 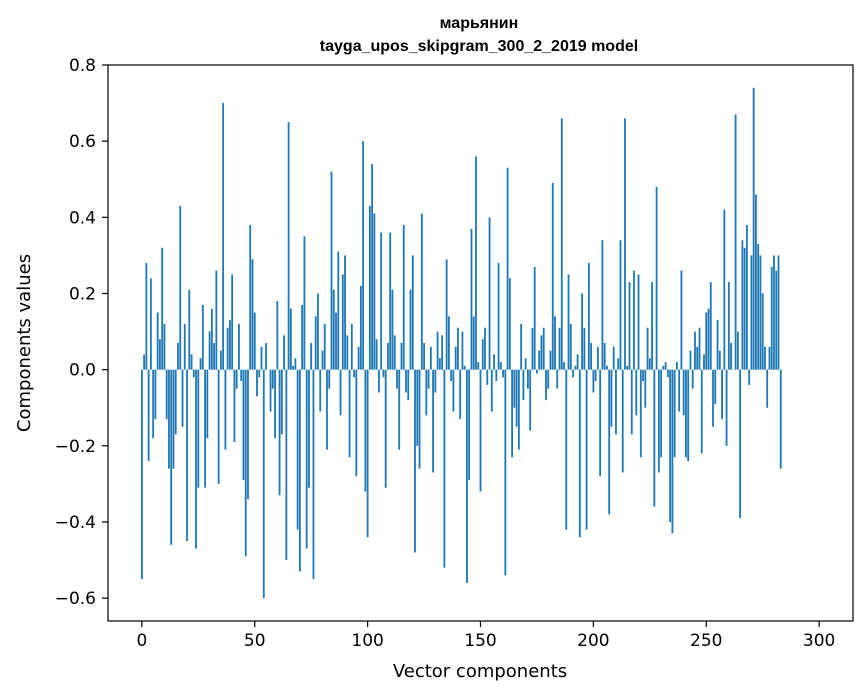 What do you see at coordinates (82, 294) in the screenshot?
I see `y-tick-label: 0.2` at bounding box center [82, 294].